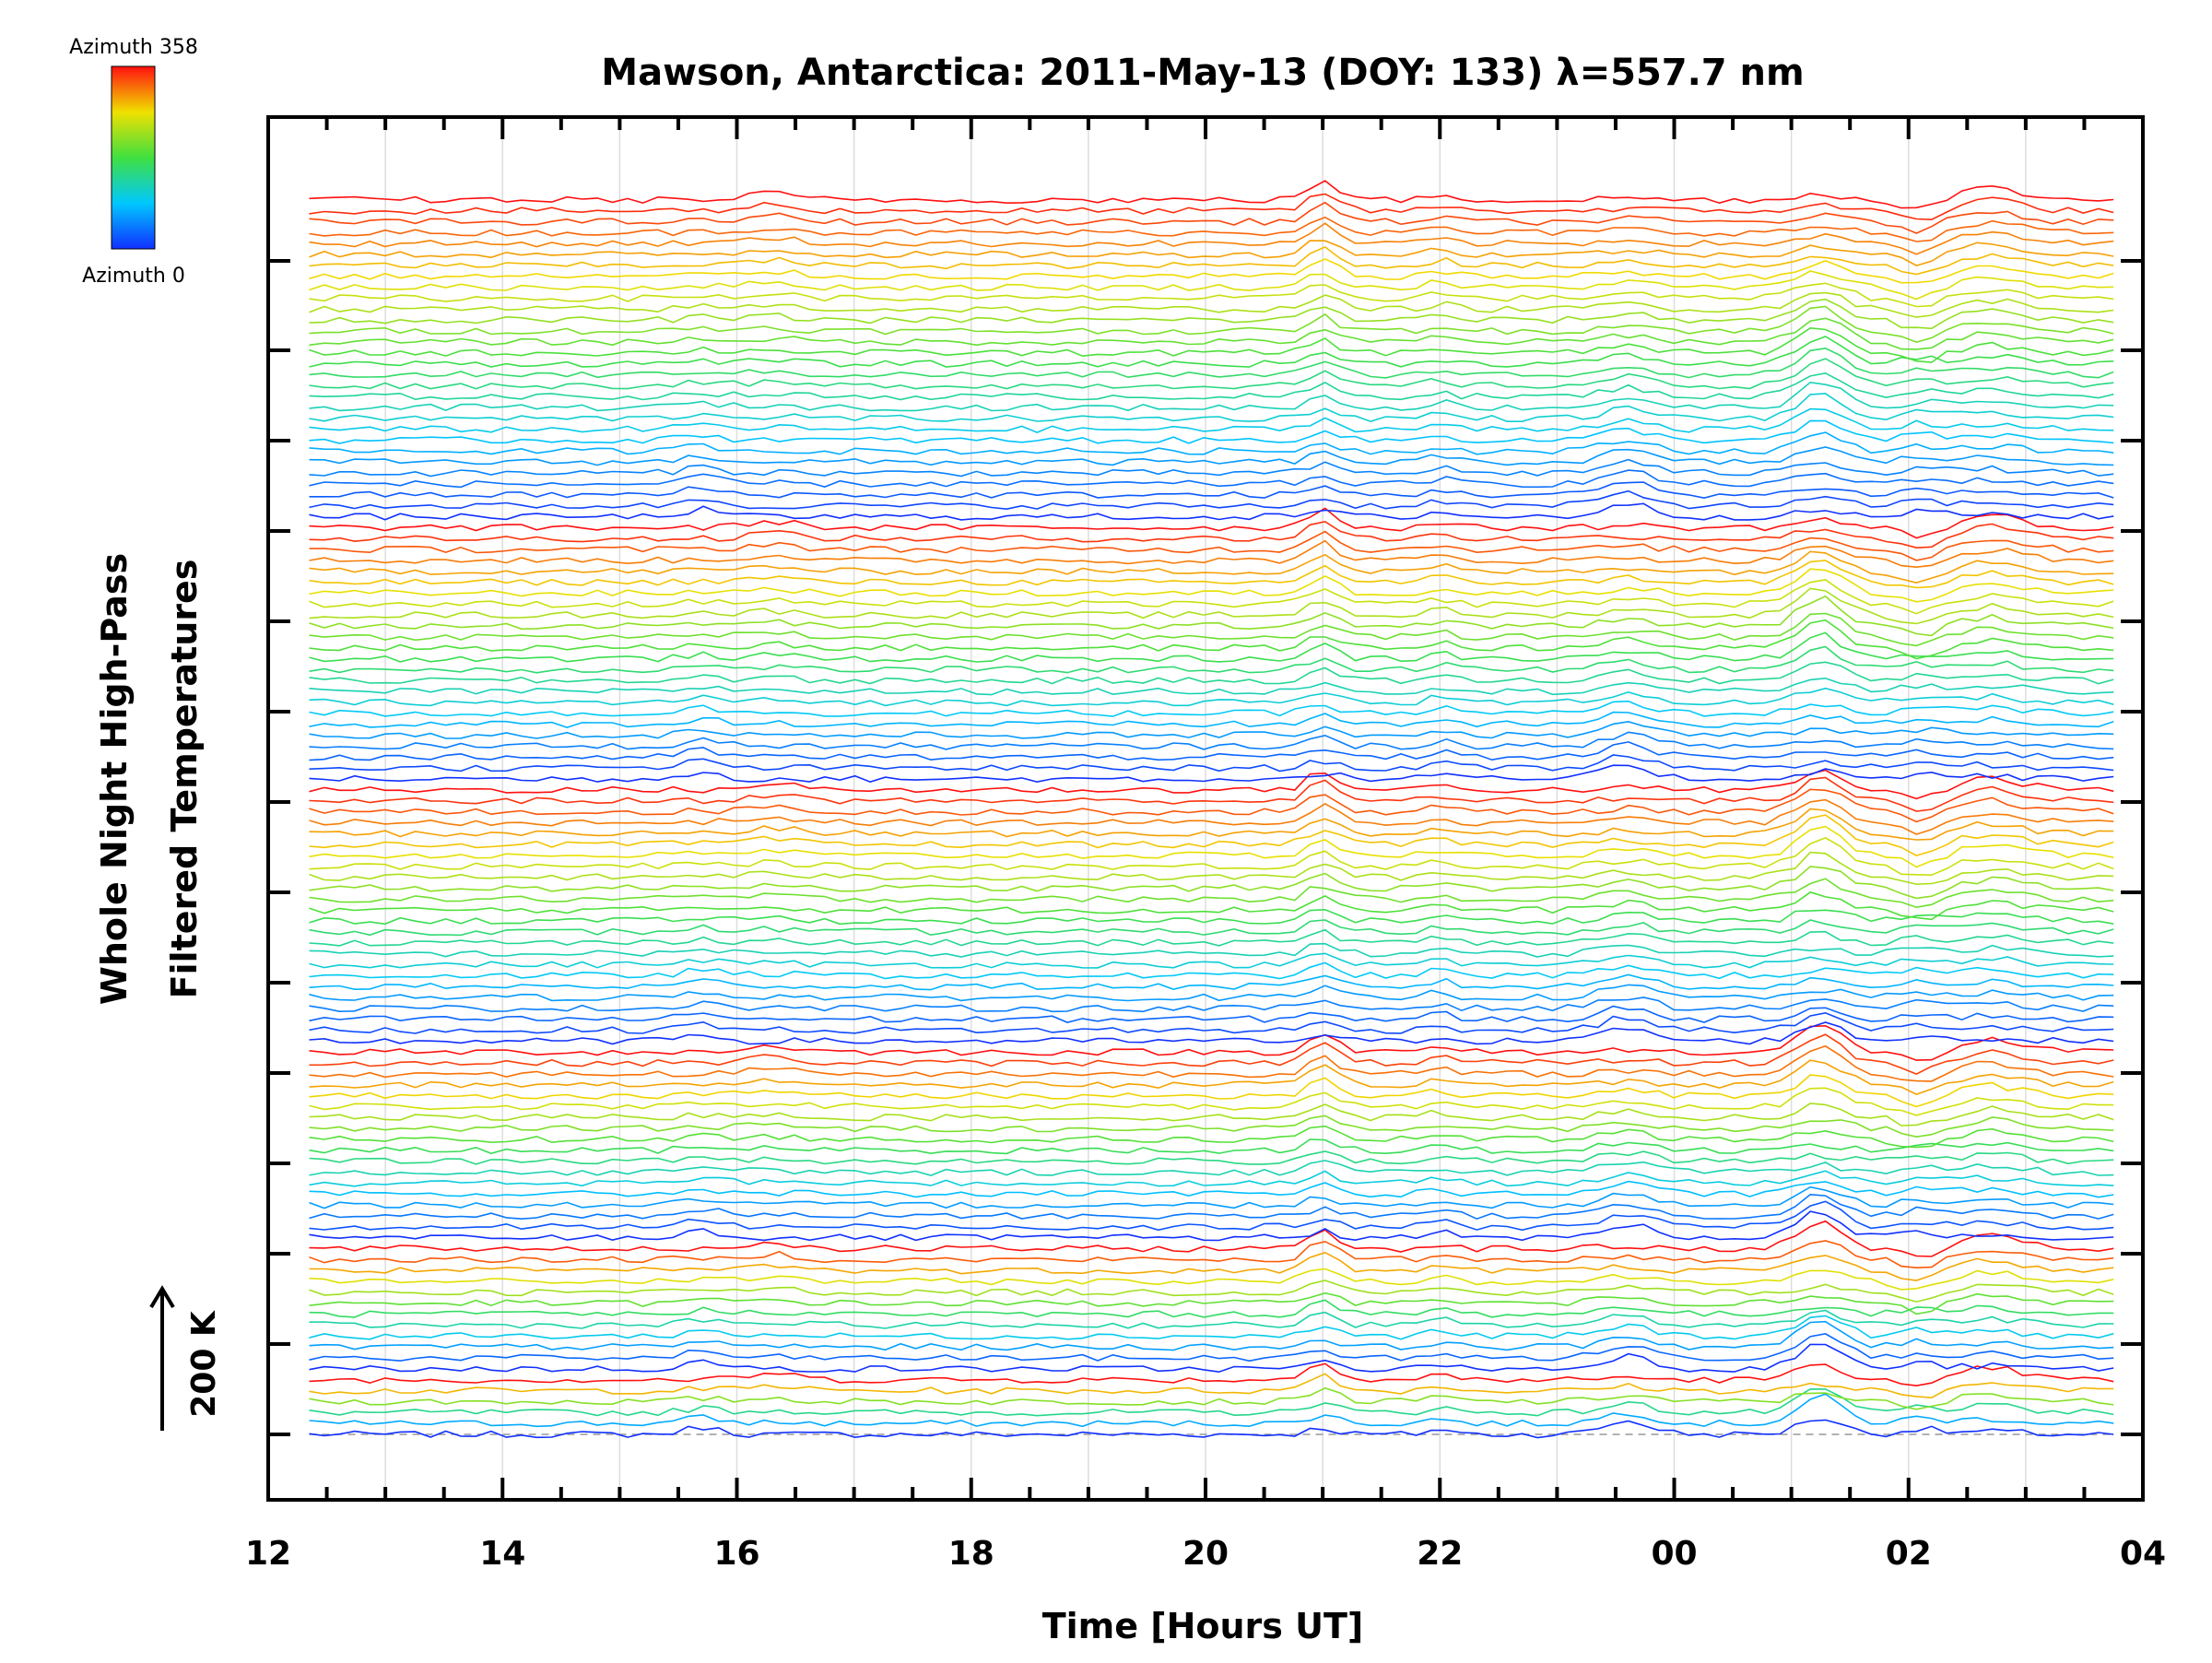 This screenshot has height=1663, width=2212. I want to click on x-tick-label: 14, so click(502, 1554).